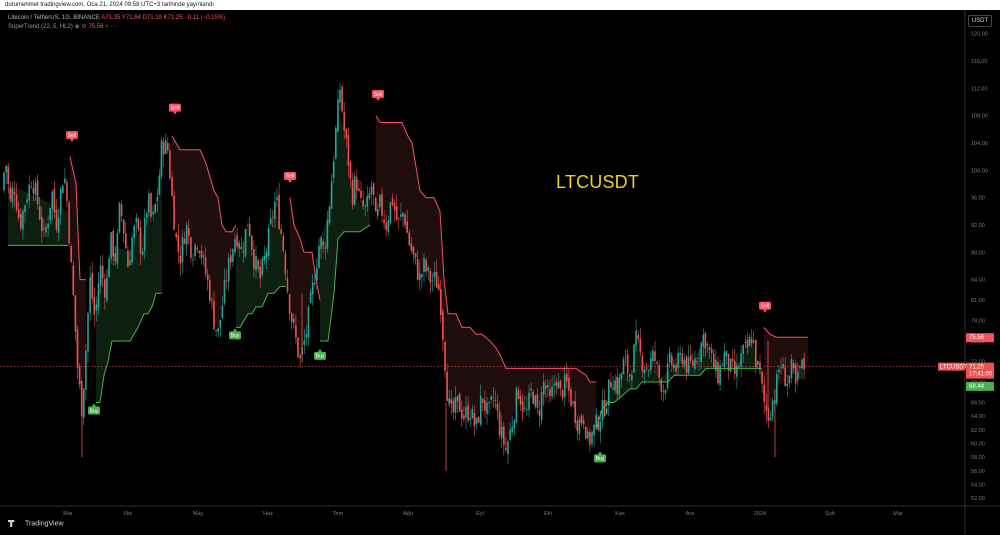 The width and height of the screenshot is (1000, 535). Describe the element at coordinates (68, 514) in the screenshot. I see `x-tick-label: Mar` at that location.